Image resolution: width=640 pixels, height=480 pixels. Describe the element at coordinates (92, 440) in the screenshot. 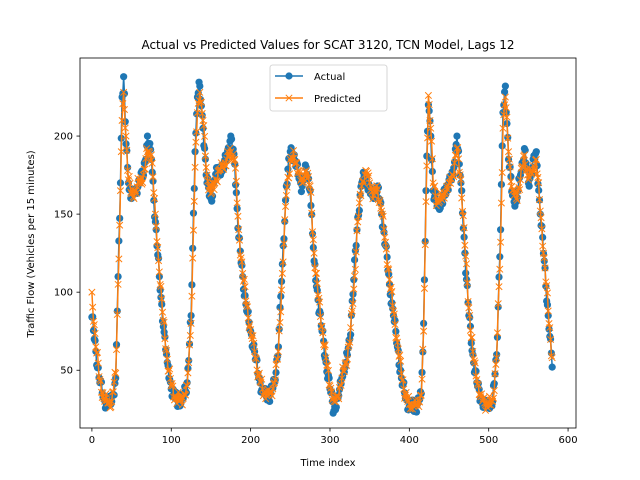

I see `x-tick-label: 0` at that location.